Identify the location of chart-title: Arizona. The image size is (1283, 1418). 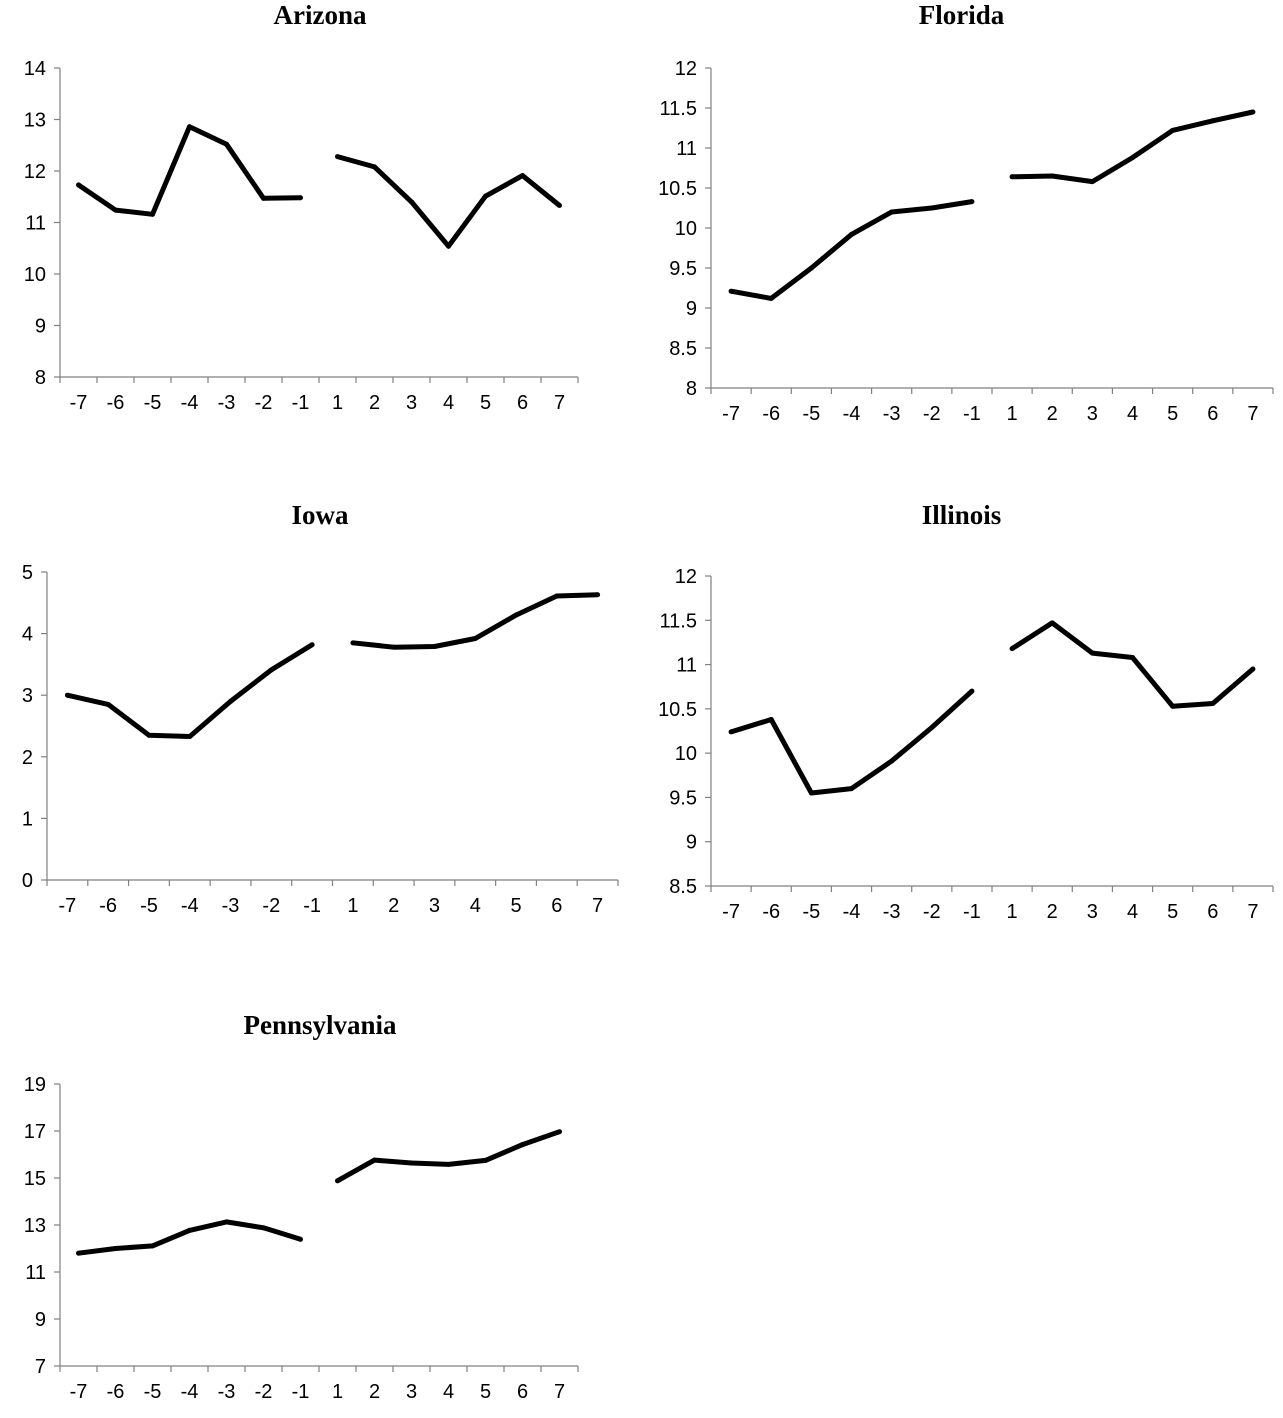
(320, 15).